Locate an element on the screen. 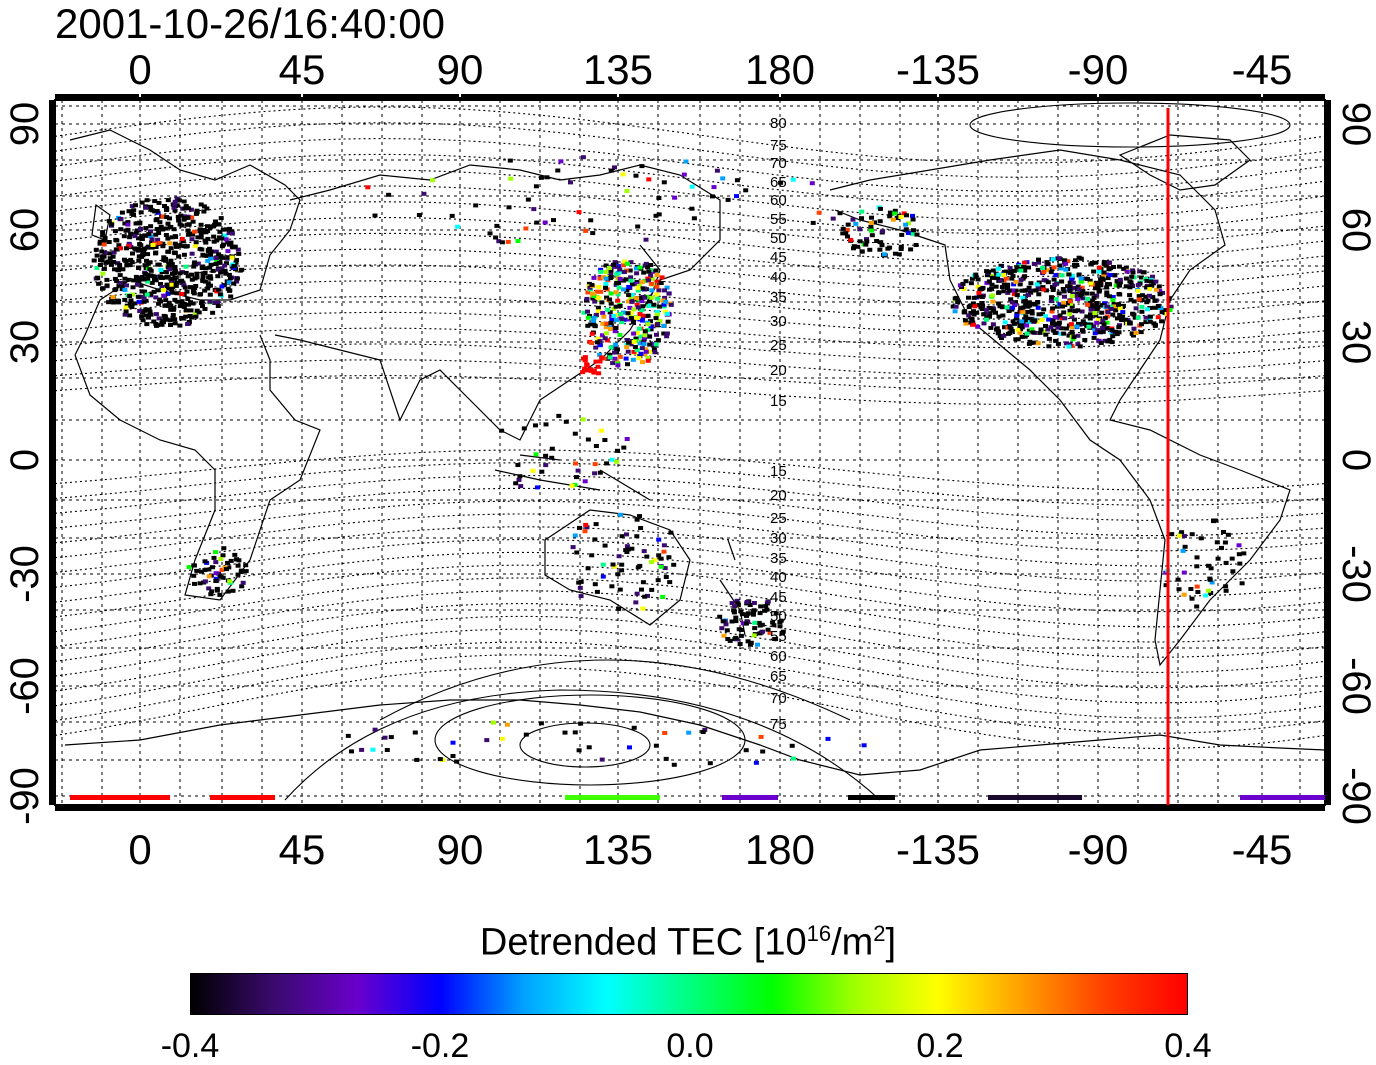  lon-tick-top: 0 is located at coordinates (139, 69).